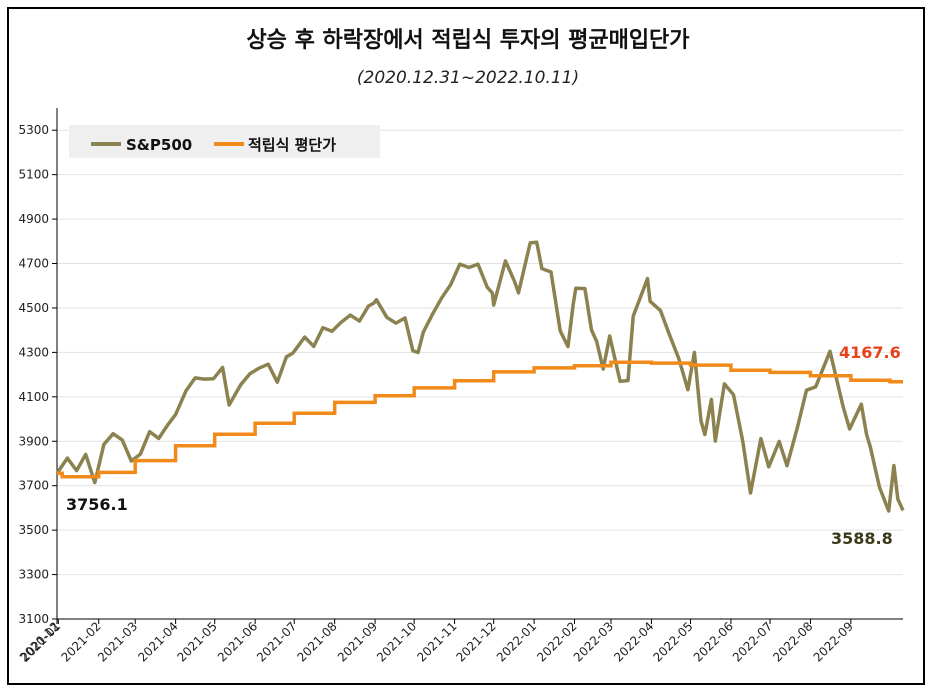 The width and height of the screenshot is (936, 694). I want to click on x-tick-label: 2022-07, so click(752, 641).